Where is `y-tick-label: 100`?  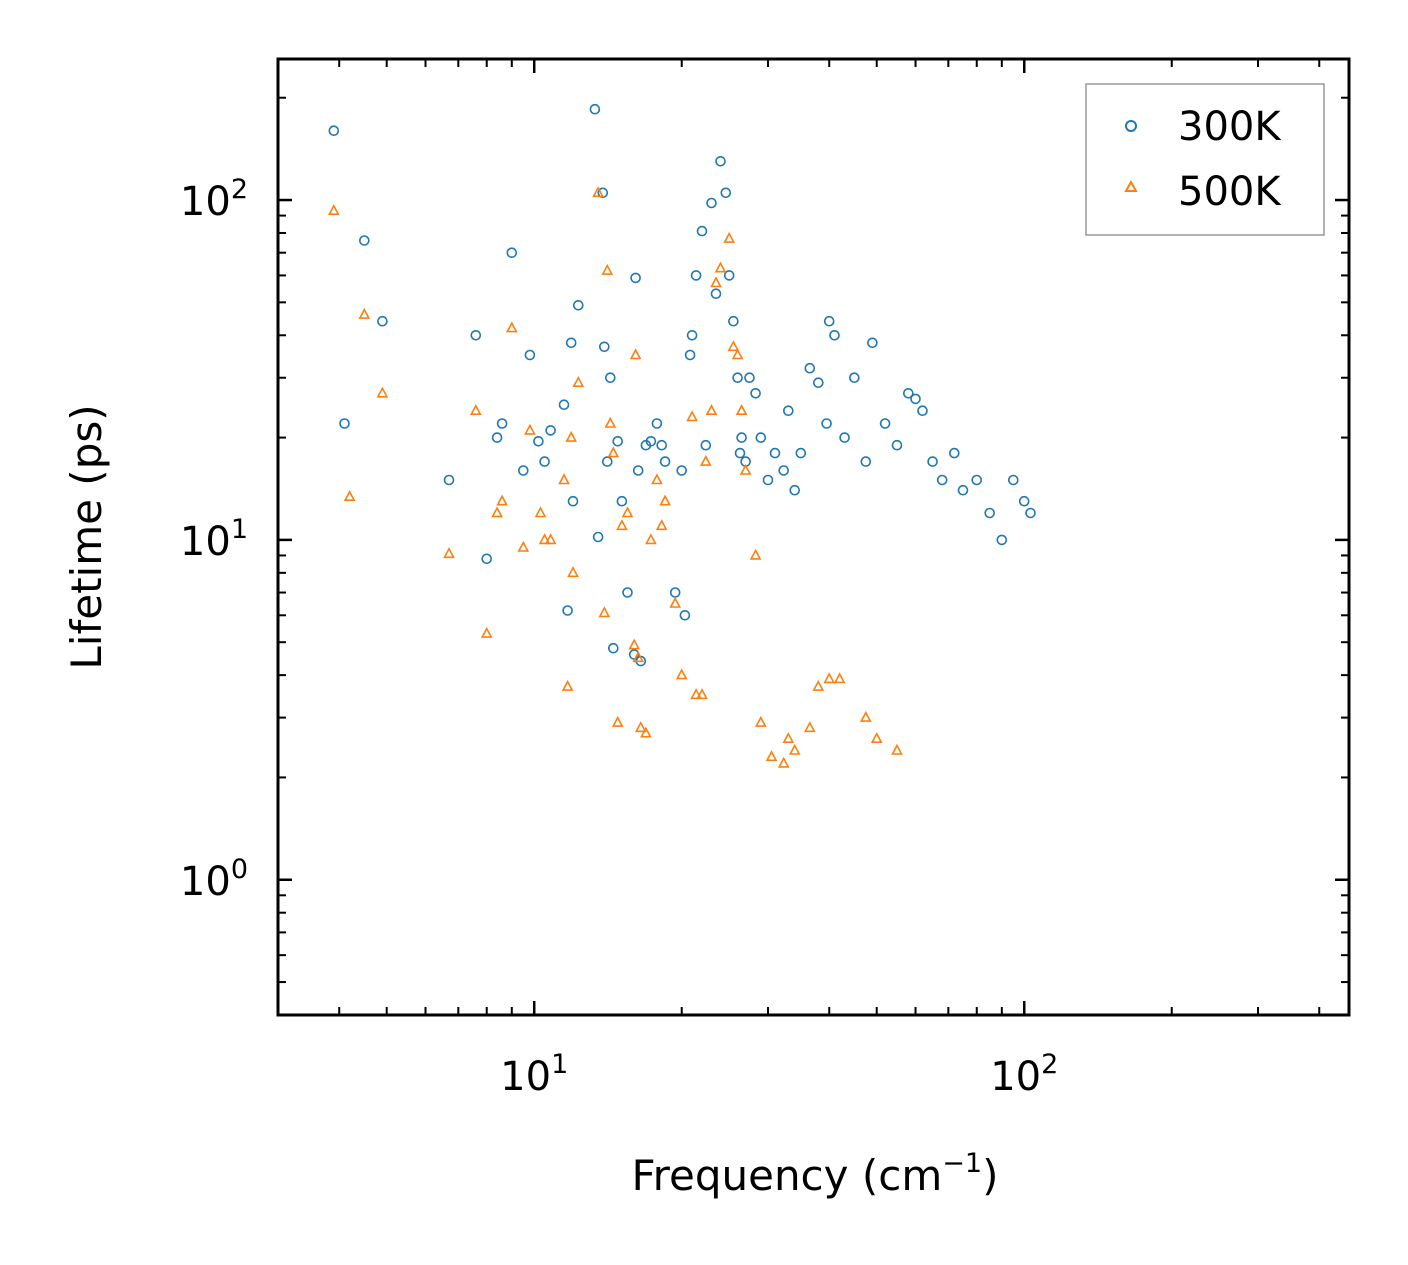
y-tick-label: 100 is located at coordinates (214, 879).